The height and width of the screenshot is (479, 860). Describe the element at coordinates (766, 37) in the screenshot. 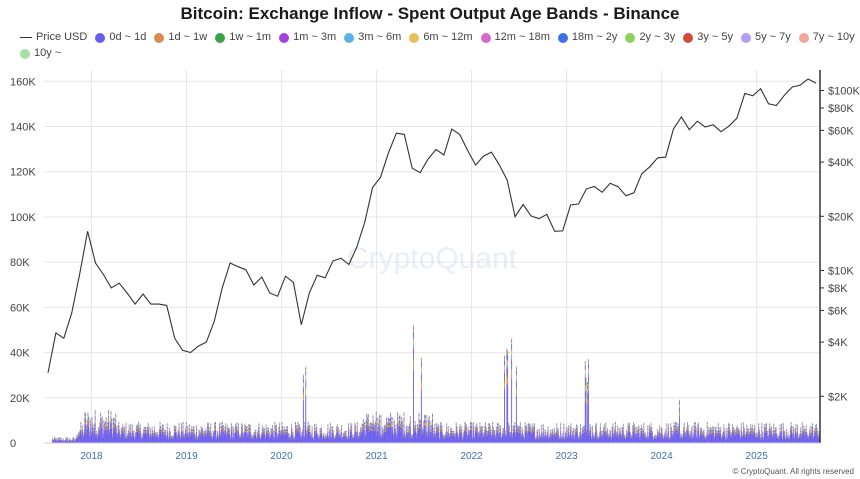

I see `legend-item-band: 5y ~ 7y` at that location.